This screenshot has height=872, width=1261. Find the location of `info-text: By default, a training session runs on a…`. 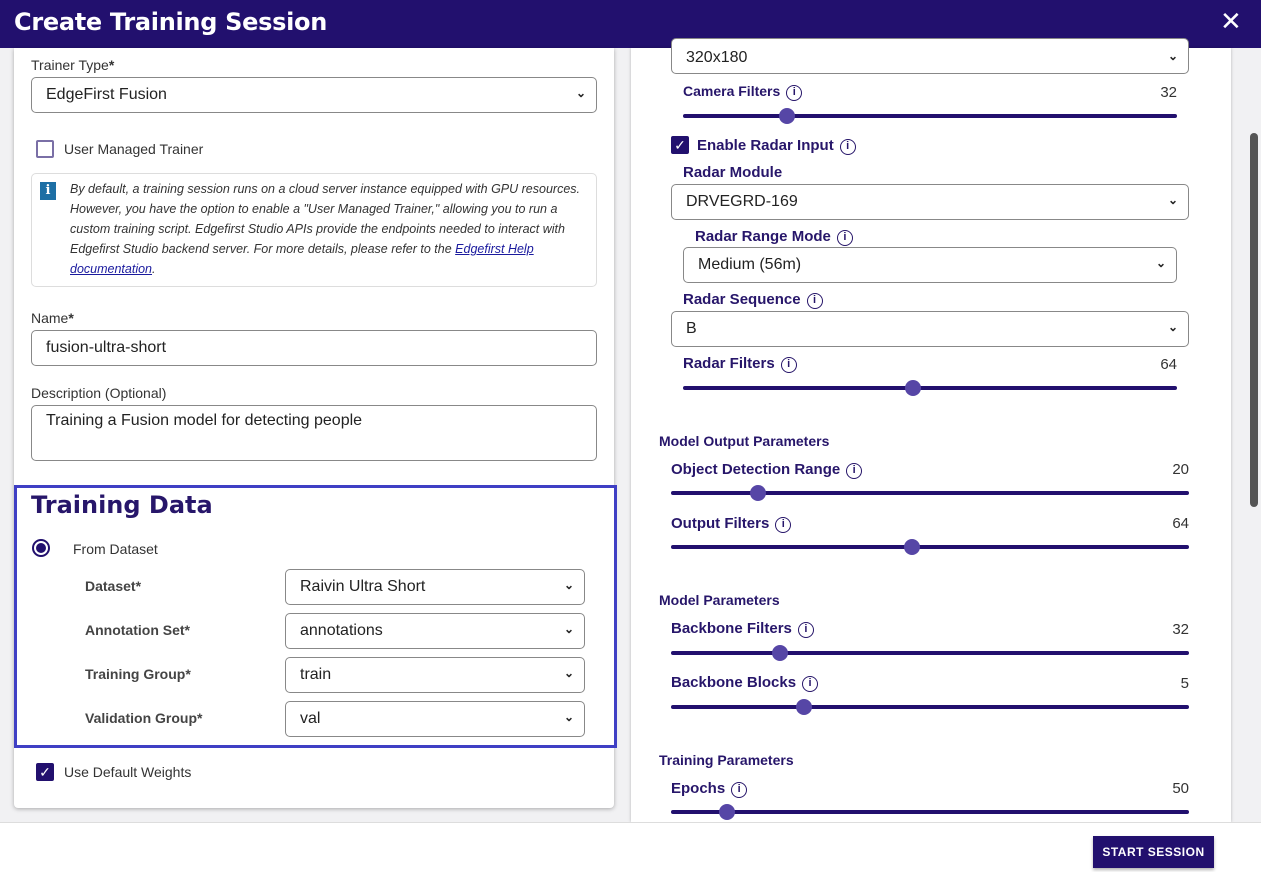

info-text: By default, a training session runs on a… is located at coordinates (325, 229).